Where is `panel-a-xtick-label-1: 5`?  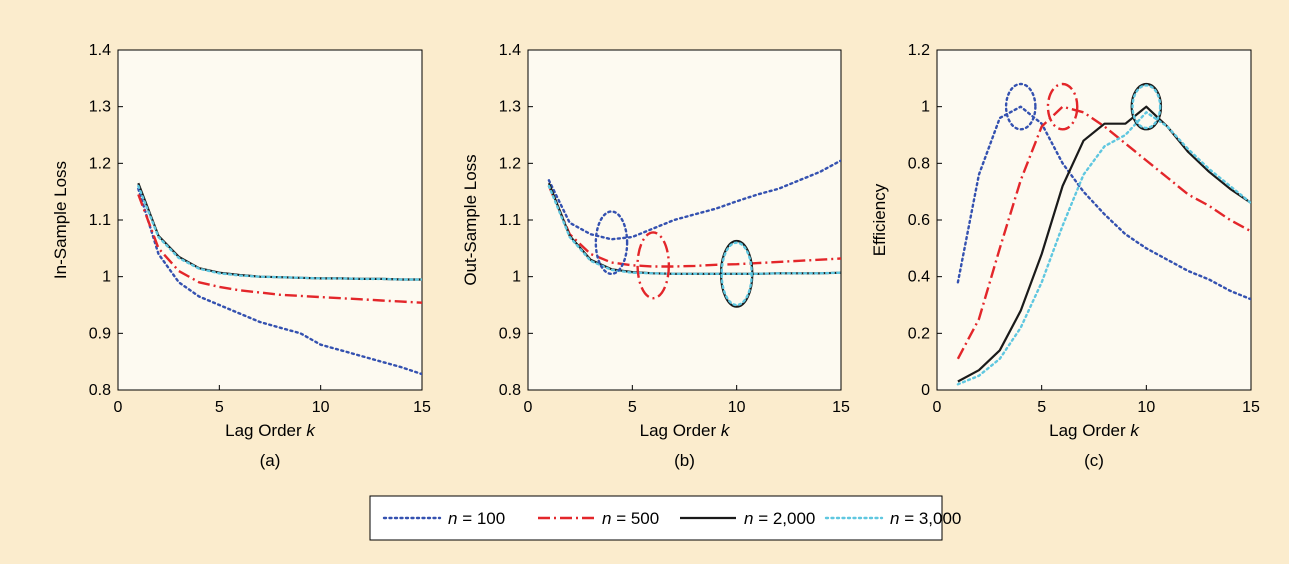 panel-a-xtick-label-1: 5 is located at coordinates (219, 407).